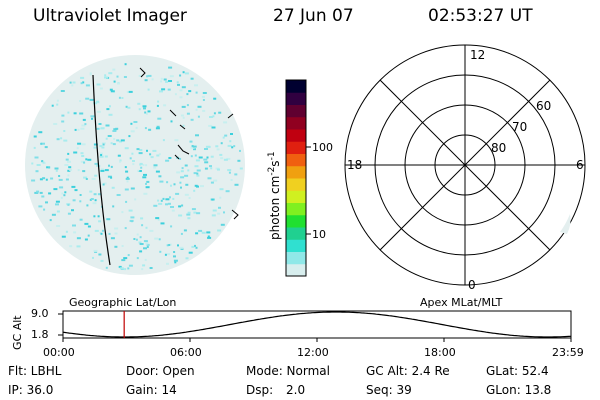 The image size is (600, 400). Describe the element at coordinates (477, 55) in the screenshot. I see `mlt-label-12: 12` at that location.